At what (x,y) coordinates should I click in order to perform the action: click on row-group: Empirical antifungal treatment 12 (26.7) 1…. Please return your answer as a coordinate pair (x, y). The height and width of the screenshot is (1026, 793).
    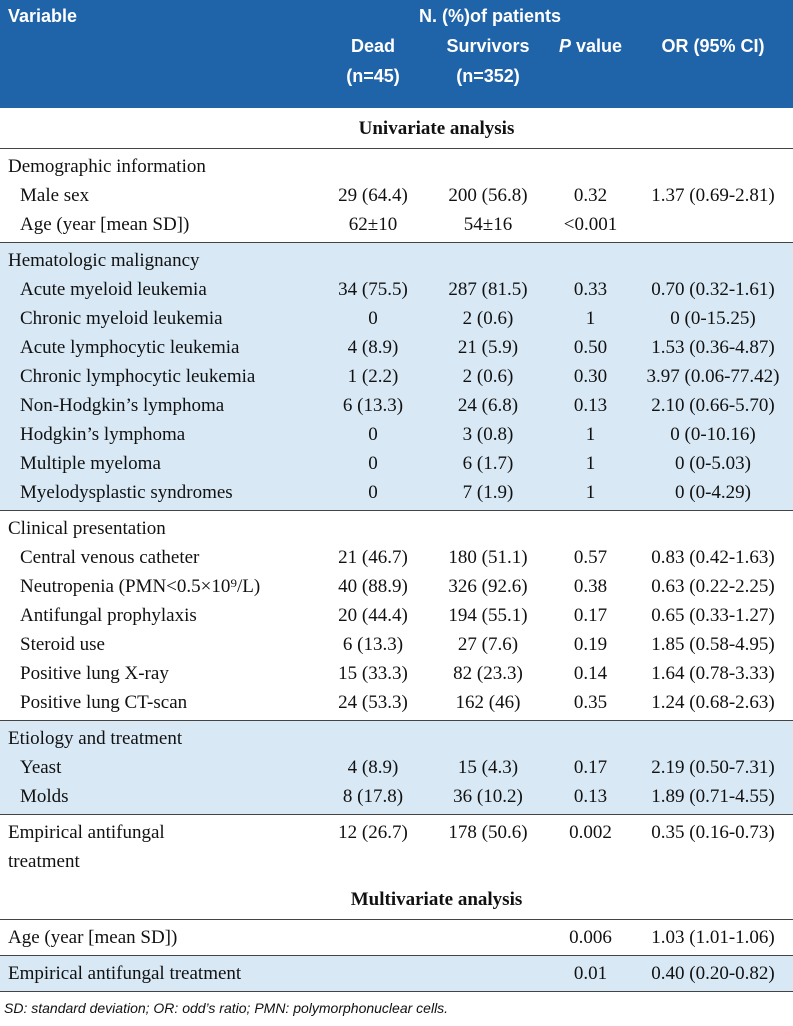
    Looking at the image, I should click on (396, 846).